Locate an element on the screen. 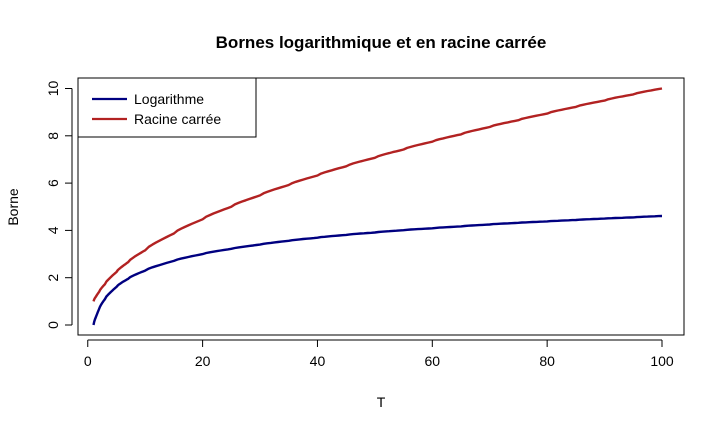  legend: Logarithme Racine carrée is located at coordinates (167, 107).